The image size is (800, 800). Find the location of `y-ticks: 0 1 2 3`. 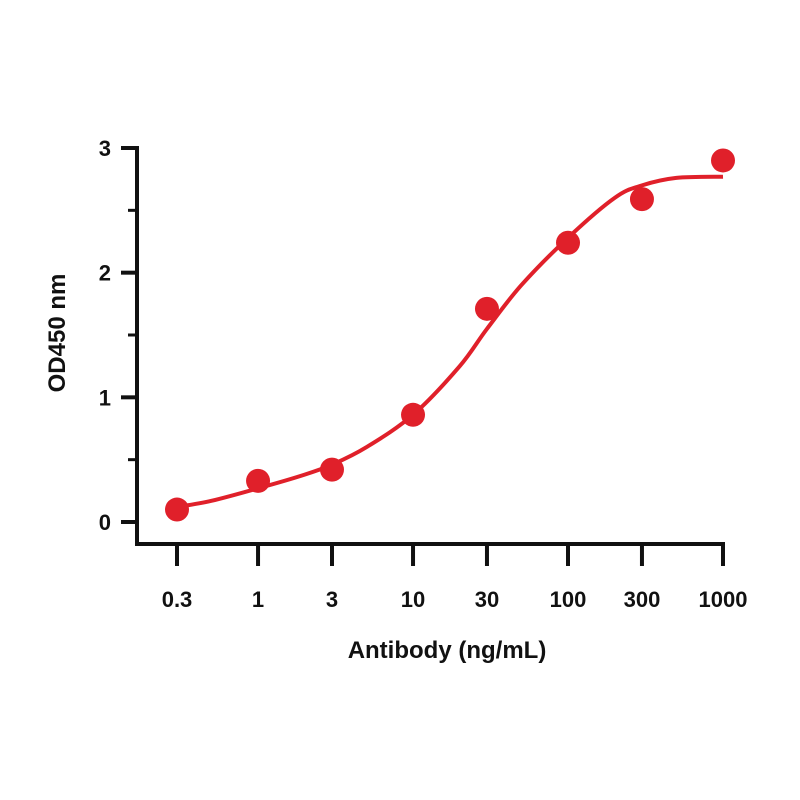

y-ticks: 0 1 2 3 is located at coordinates (118, 335).